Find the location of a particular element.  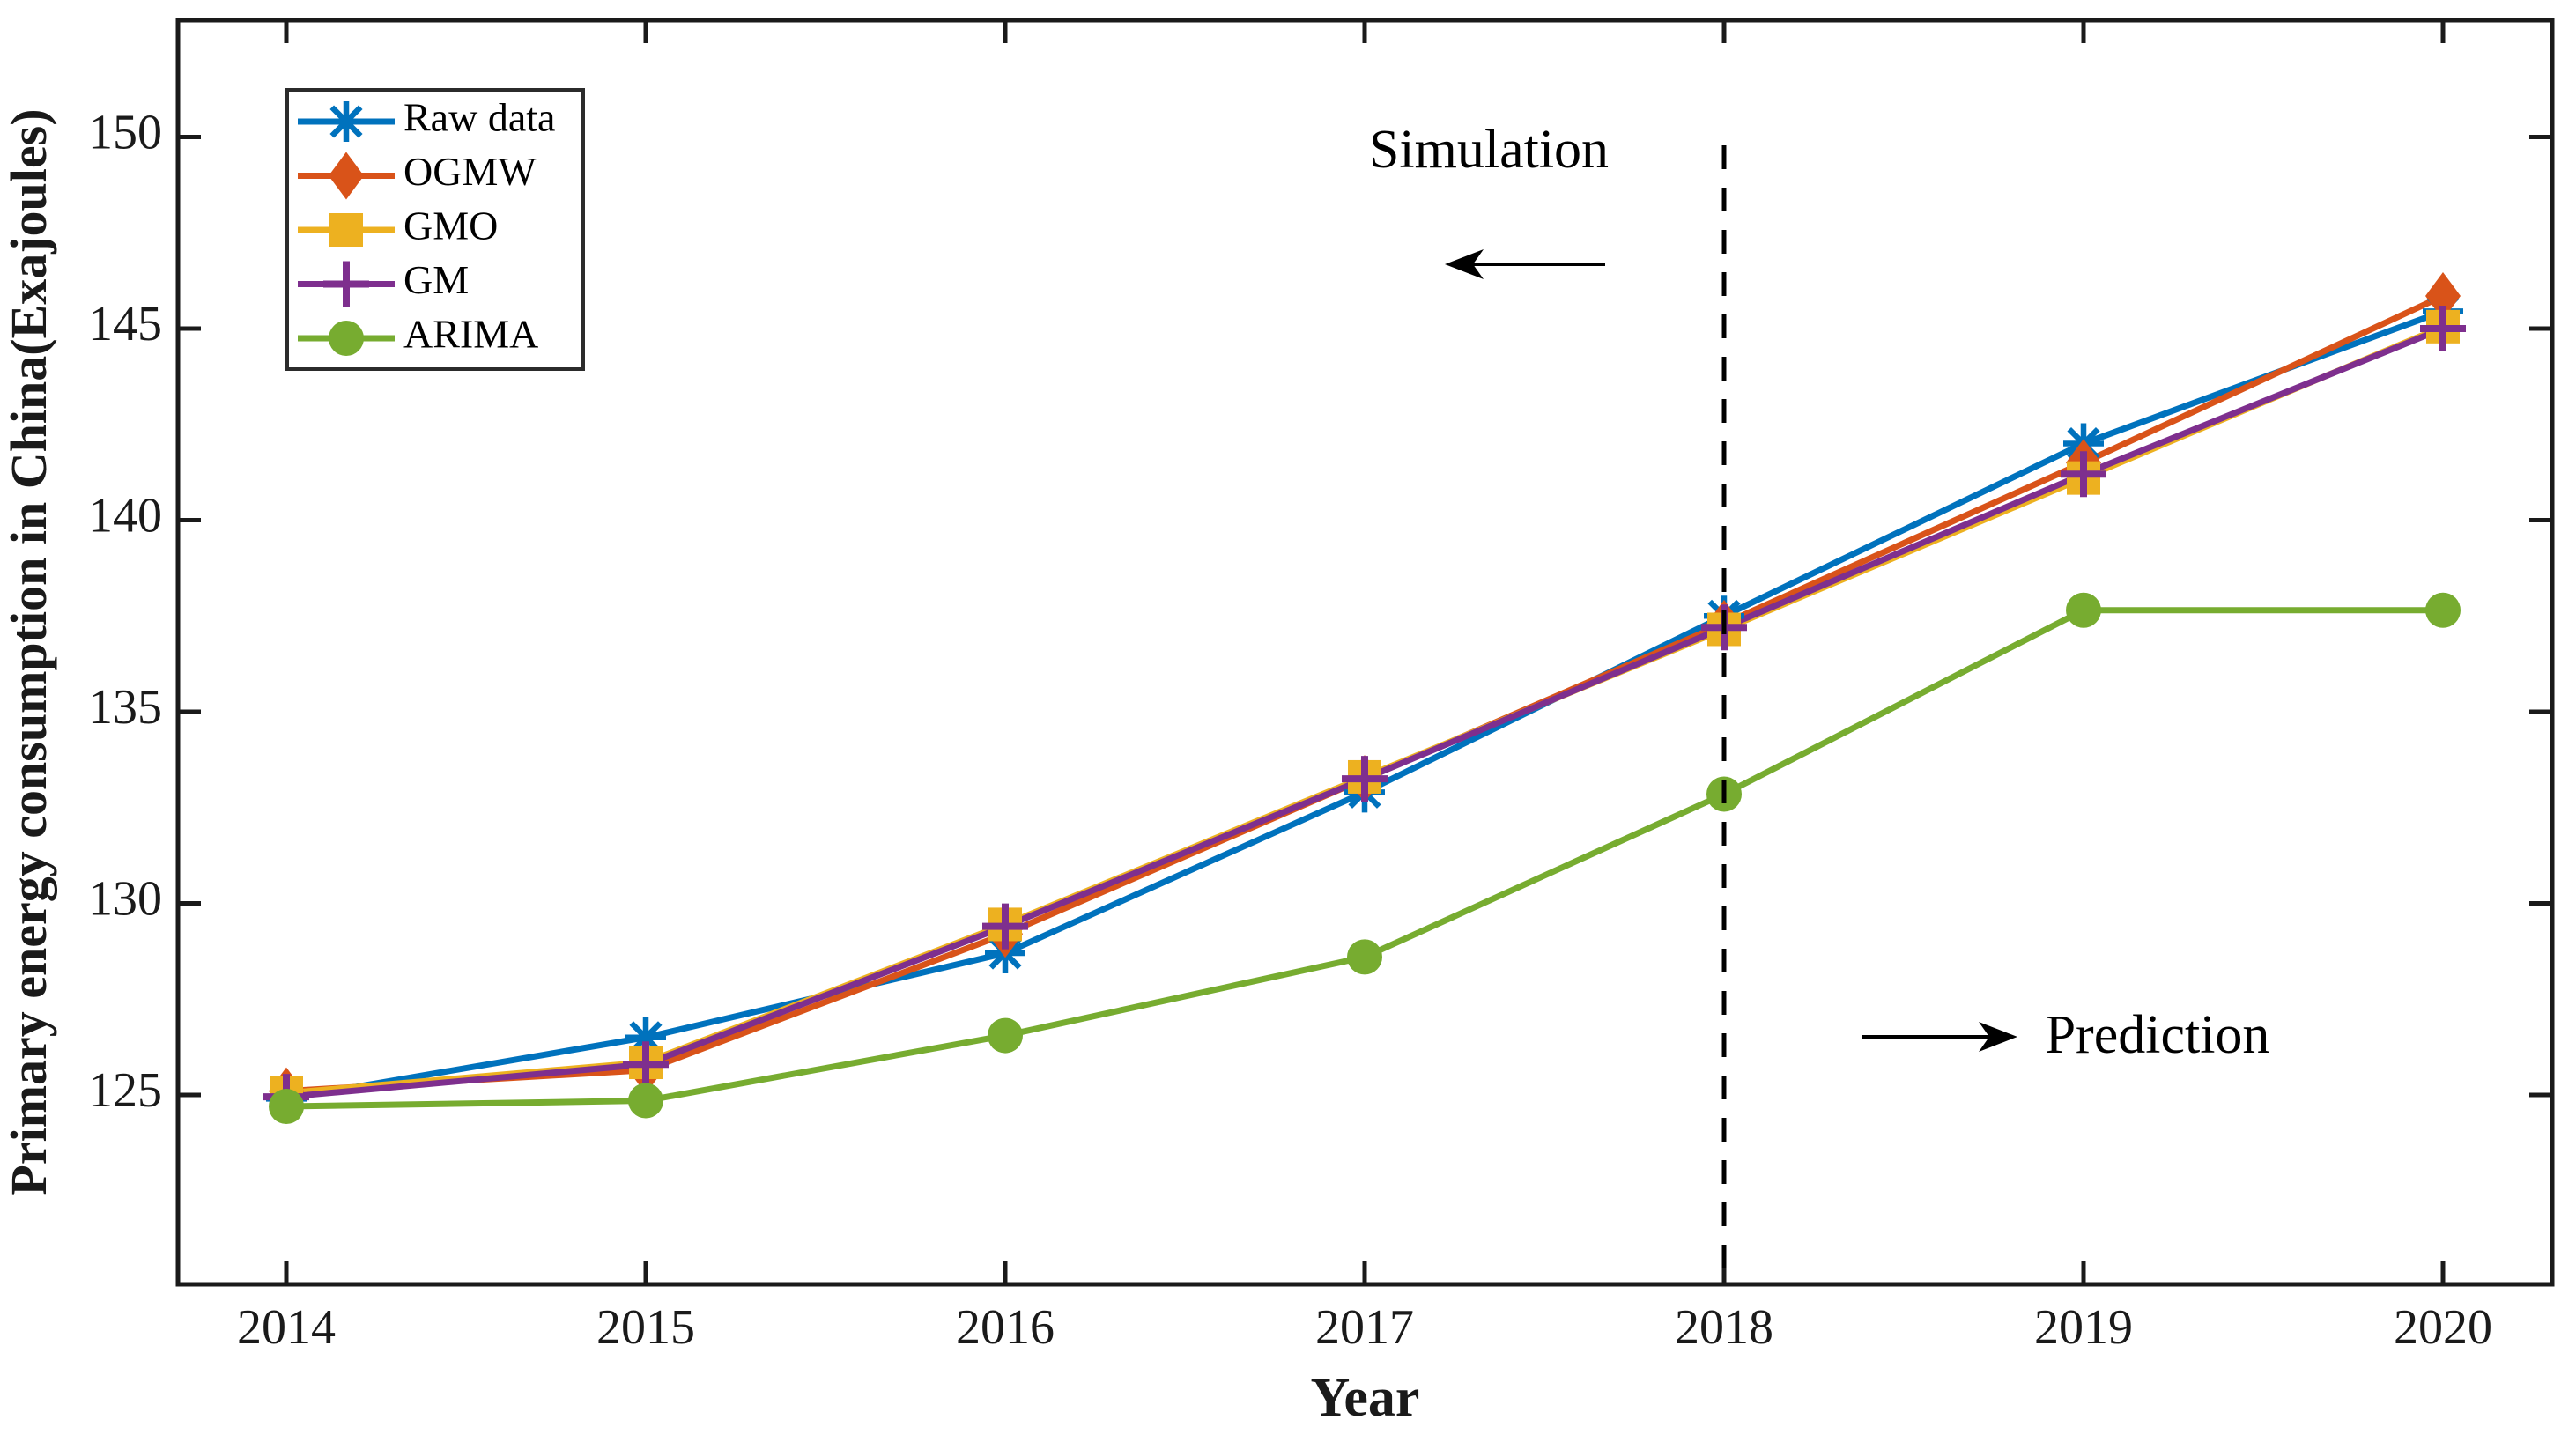

left-arrow-icon is located at coordinates (1464, 264).